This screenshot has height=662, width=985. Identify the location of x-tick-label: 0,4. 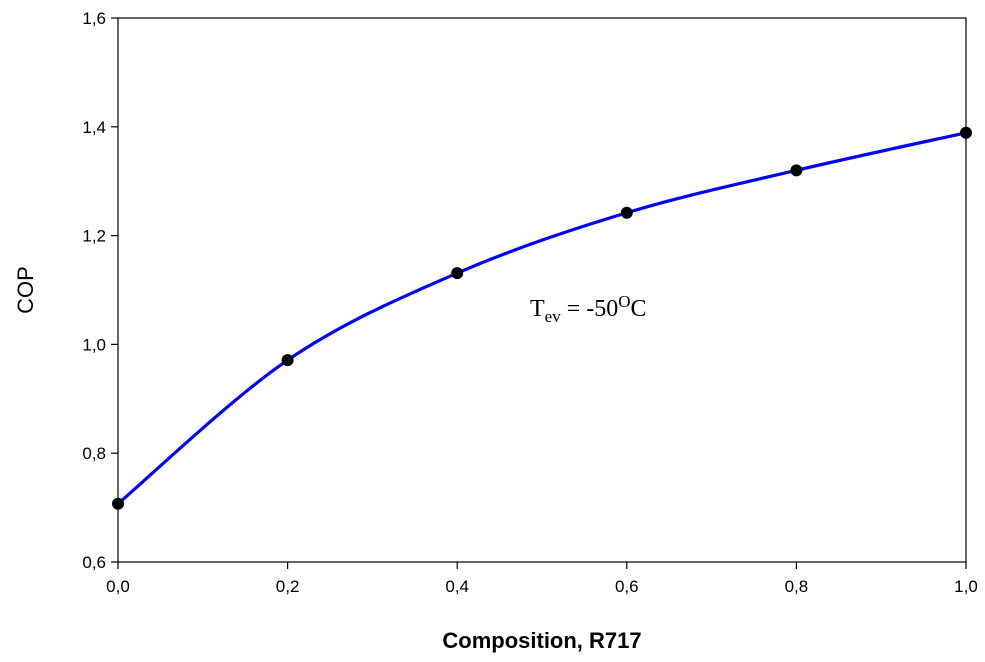
(457, 586).